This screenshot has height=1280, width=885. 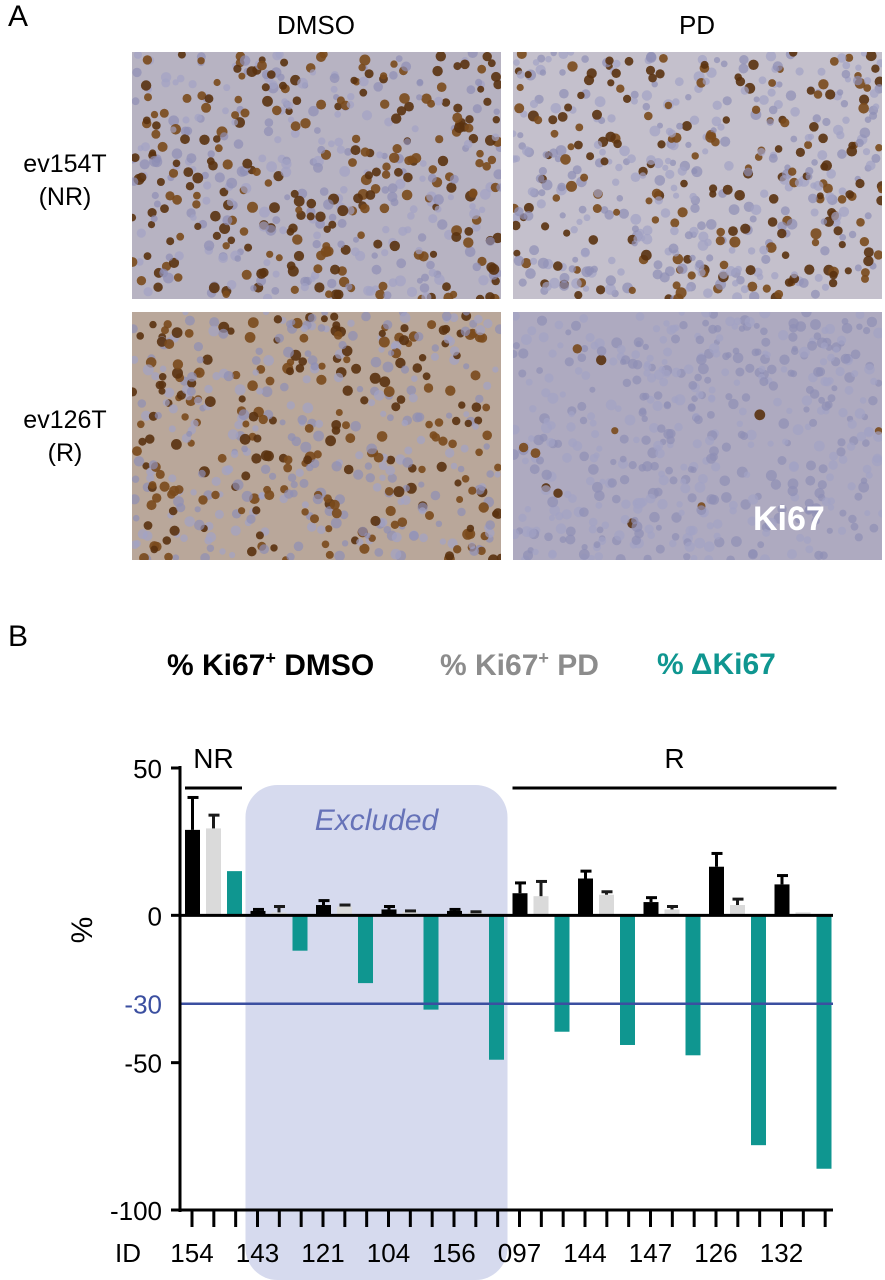 I want to click on bar-delta, so click(x=234, y=893).